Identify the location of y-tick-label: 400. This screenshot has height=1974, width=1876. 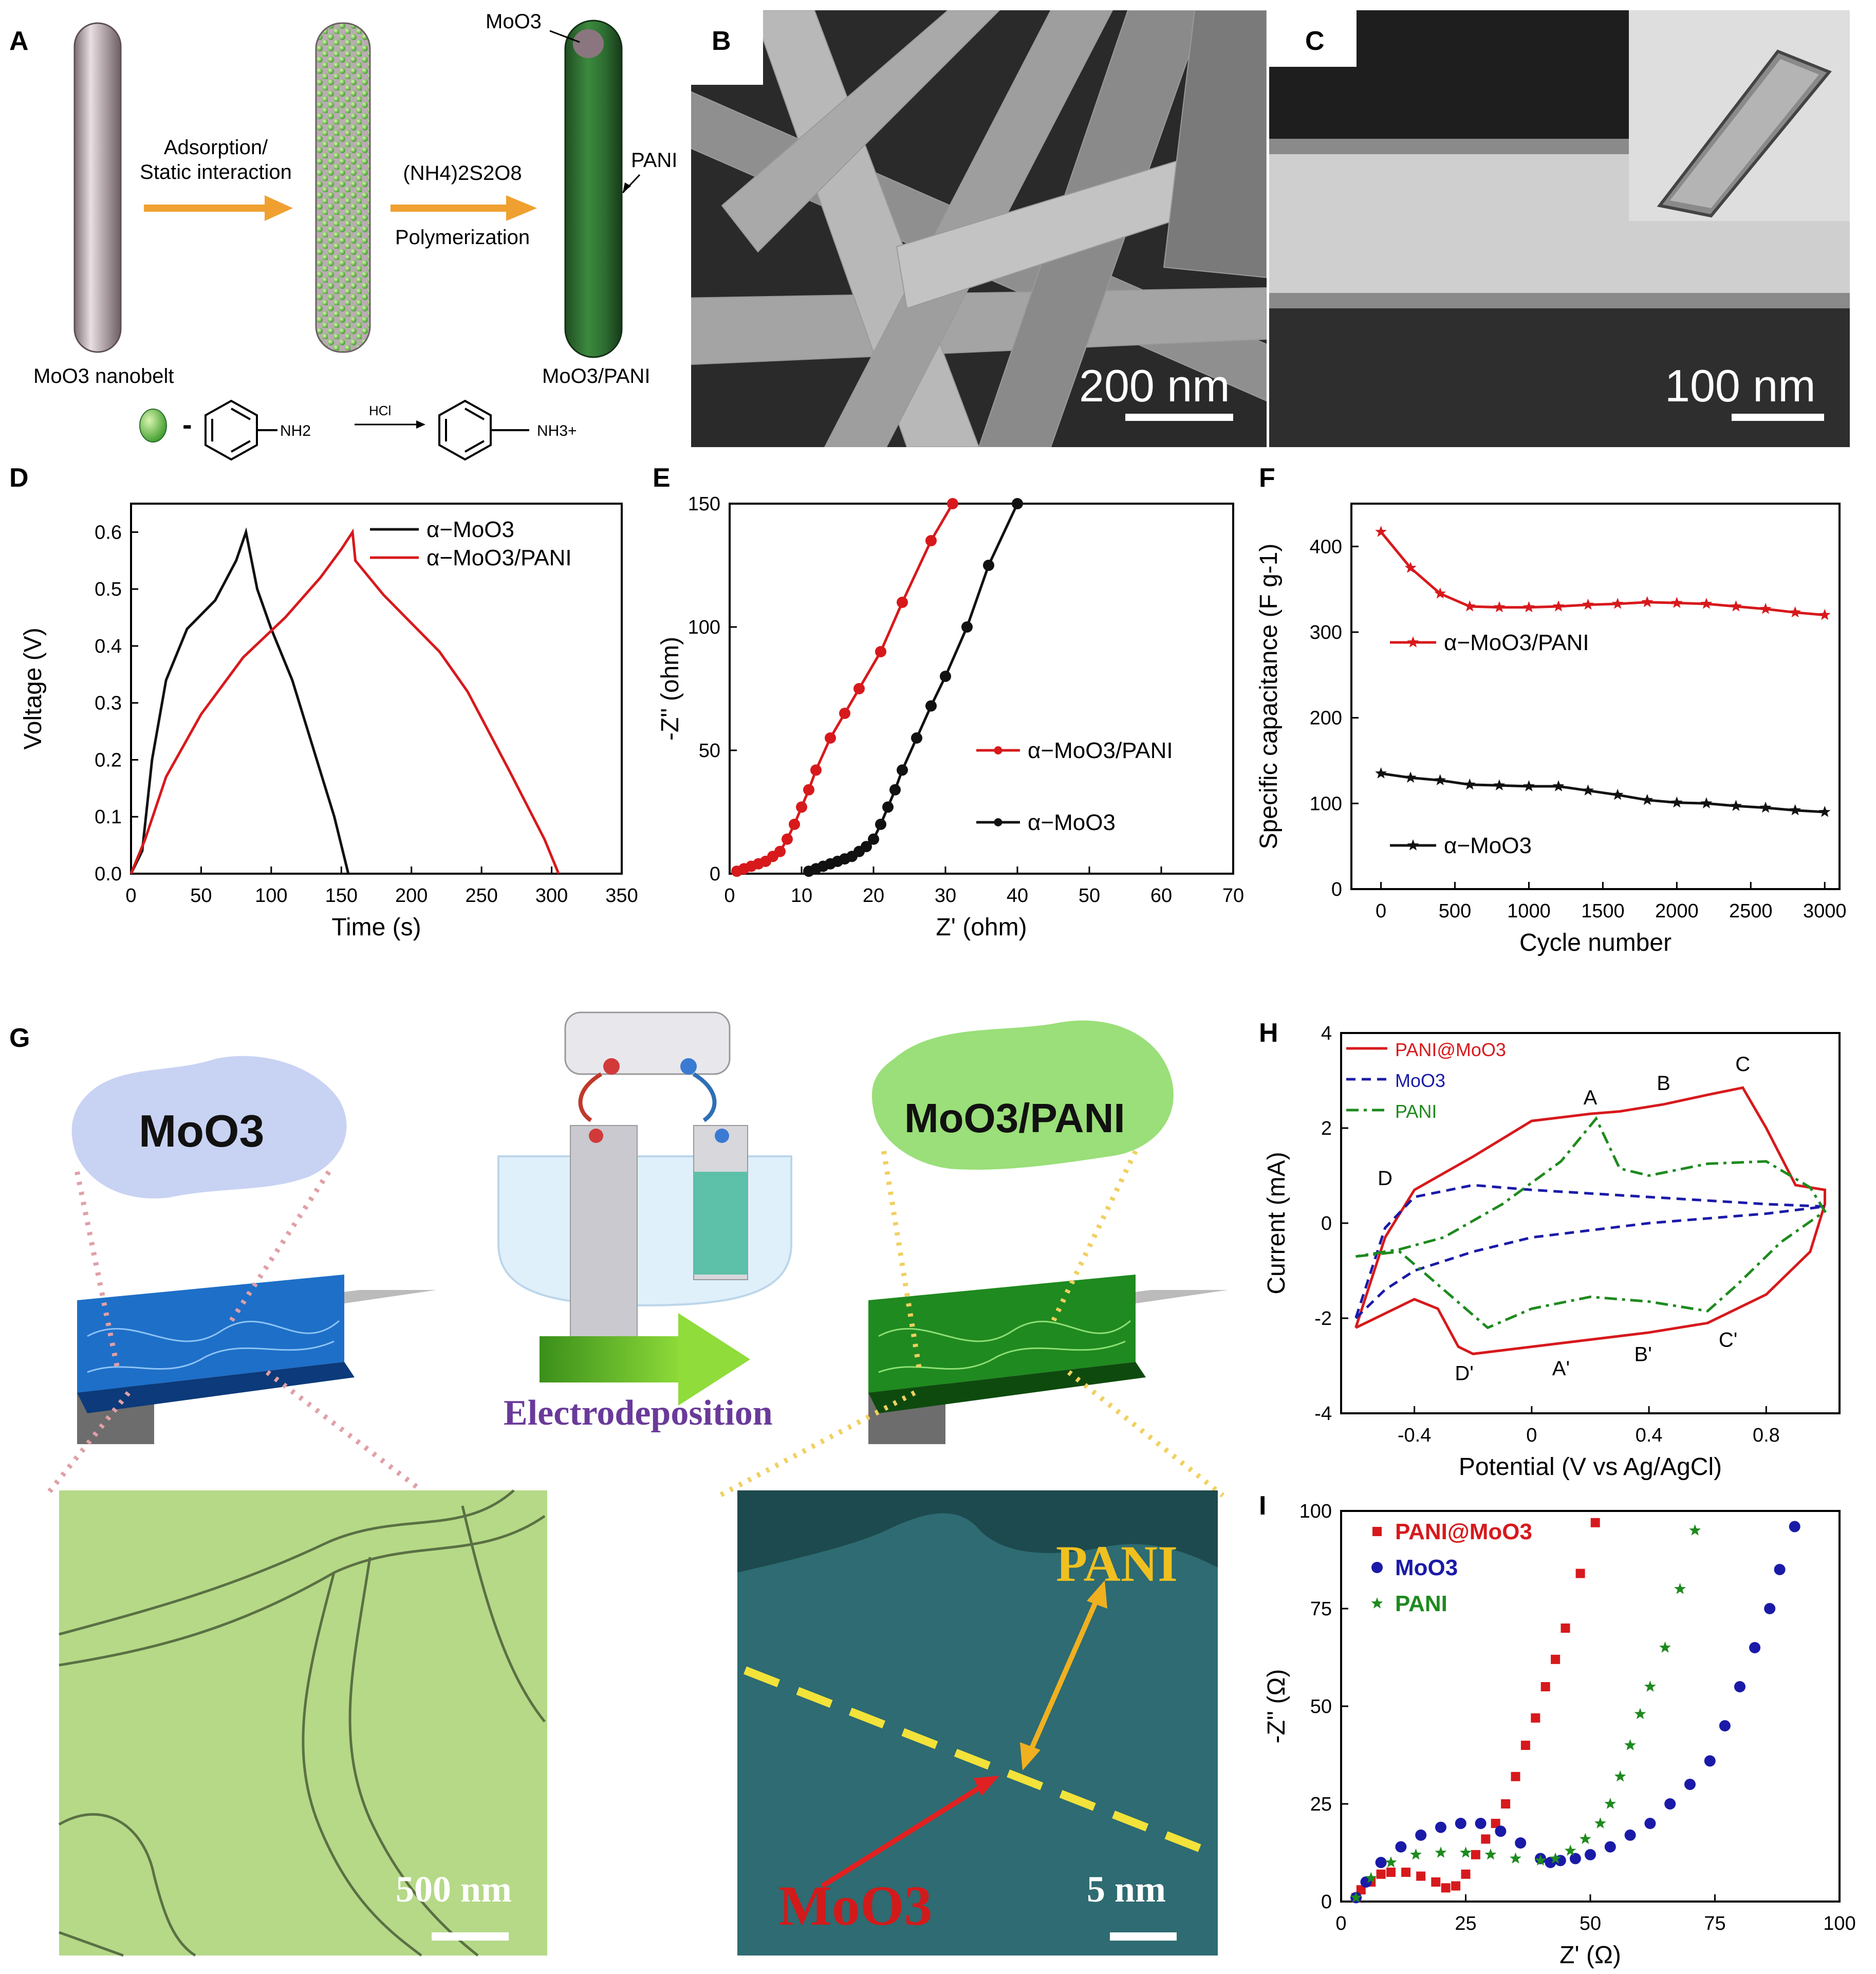
(1326, 547).